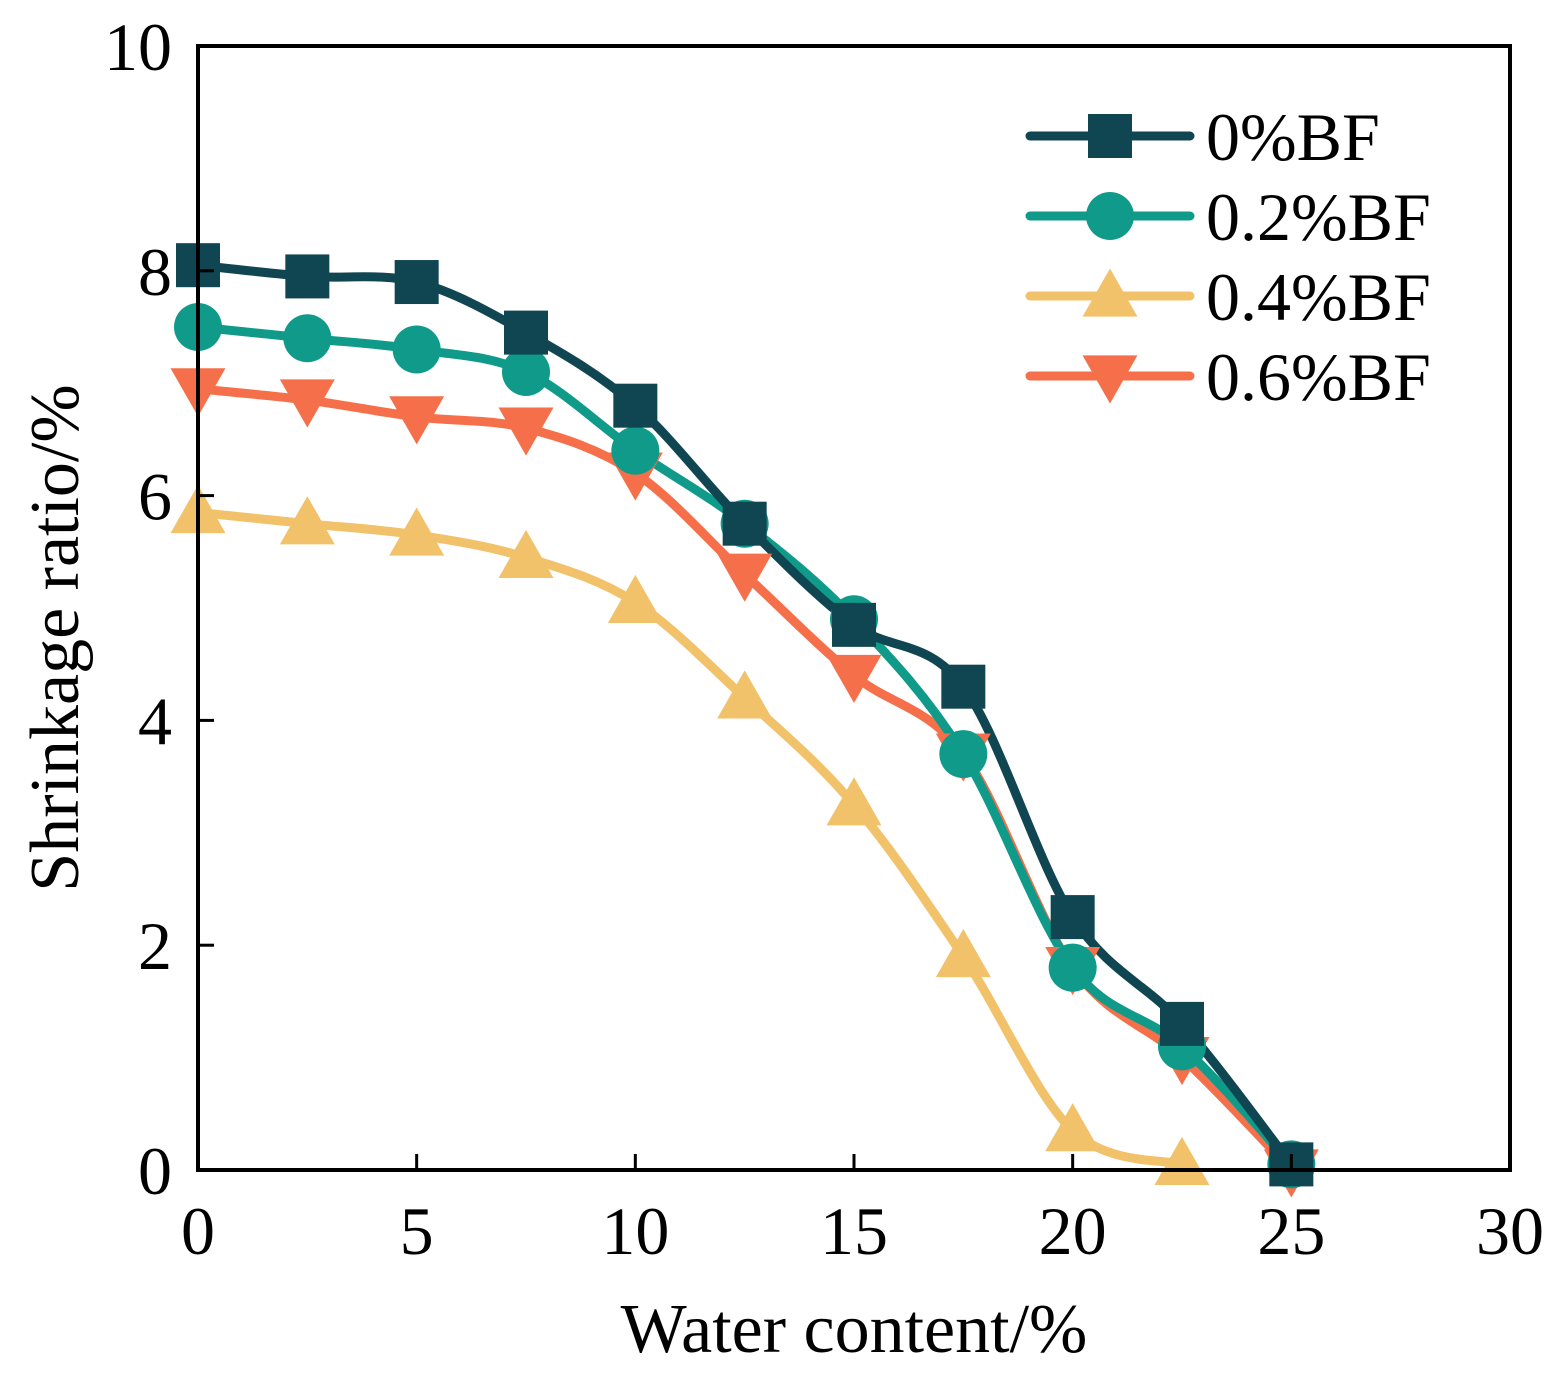 The width and height of the screenshot is (1563, 1378). Describe the element at coordinates (635, 1231) in the screenshot. I see `x-tick-label: 10` at that location.